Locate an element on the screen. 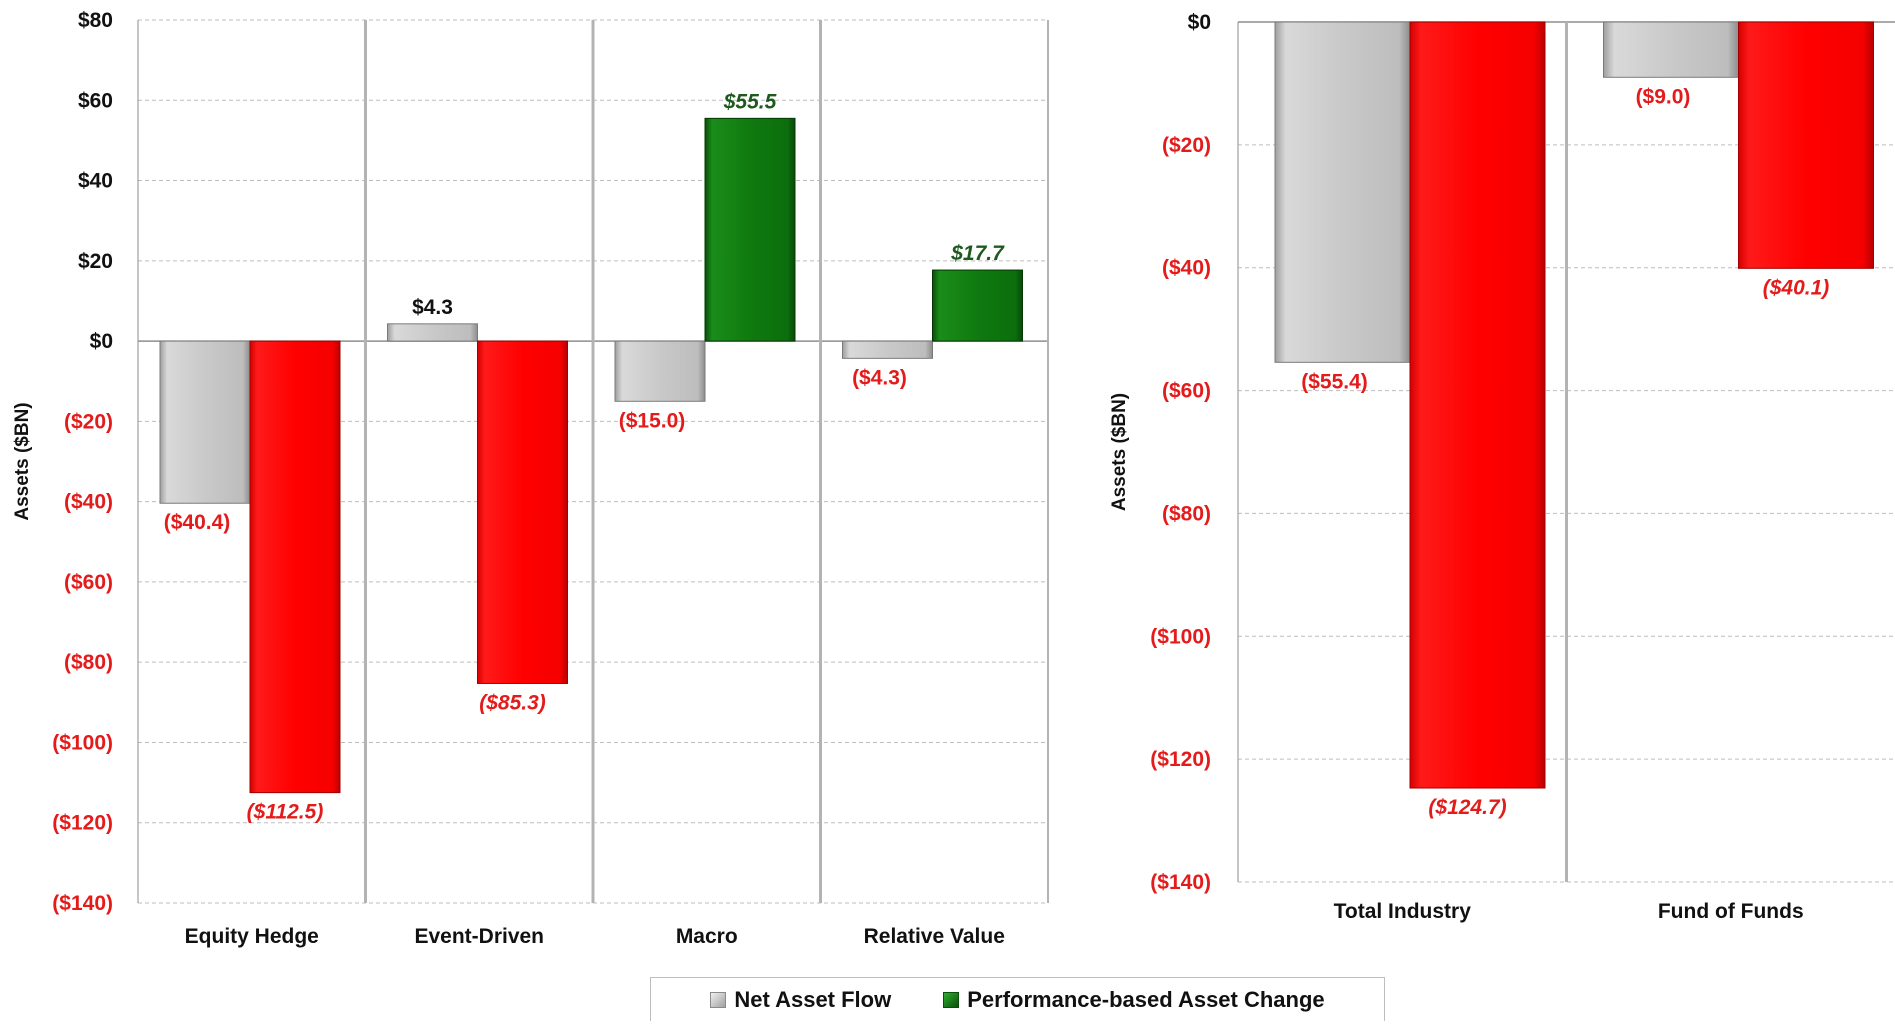  chart-1-category-label-equity-hedge: Equity Hedge is located at coordinates (252, 936).